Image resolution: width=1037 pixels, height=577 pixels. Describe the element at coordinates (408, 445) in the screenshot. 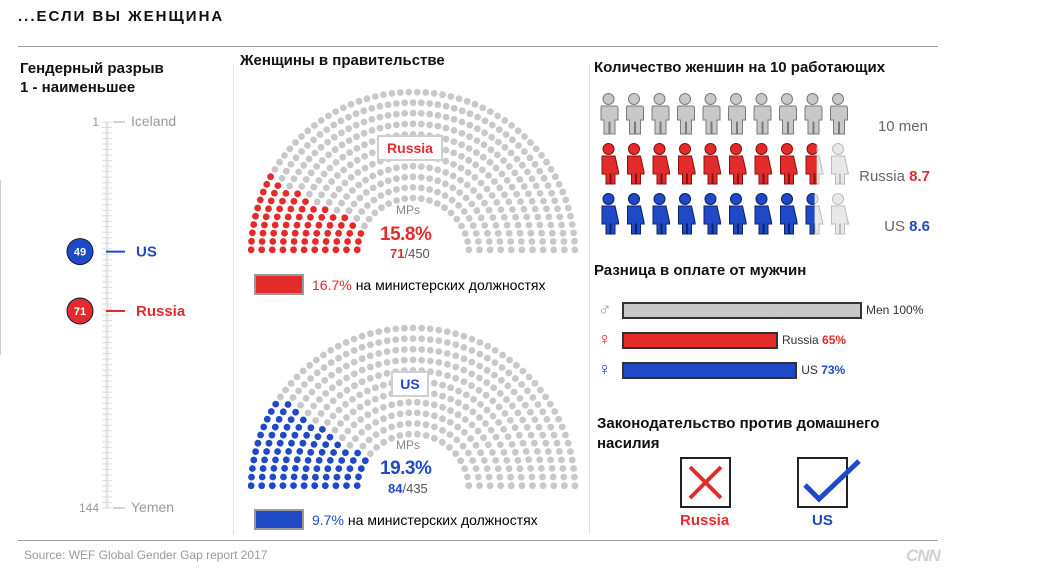

I see `us-mps-label: MPs` at that location.